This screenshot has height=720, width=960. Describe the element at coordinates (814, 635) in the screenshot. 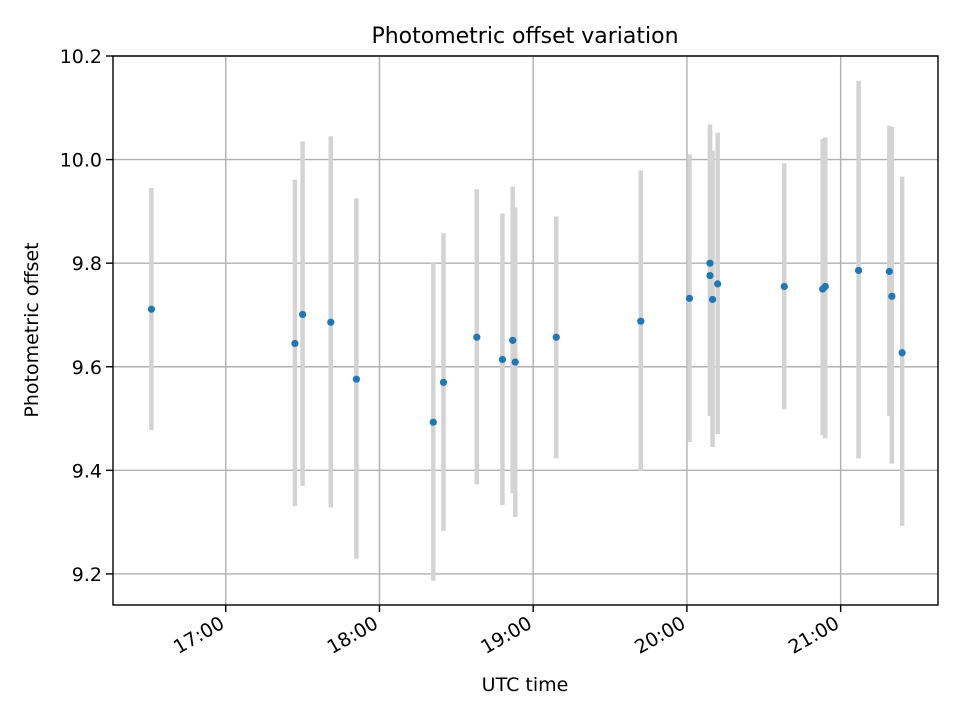

I see `x-tick-label: 21:00` at that location.